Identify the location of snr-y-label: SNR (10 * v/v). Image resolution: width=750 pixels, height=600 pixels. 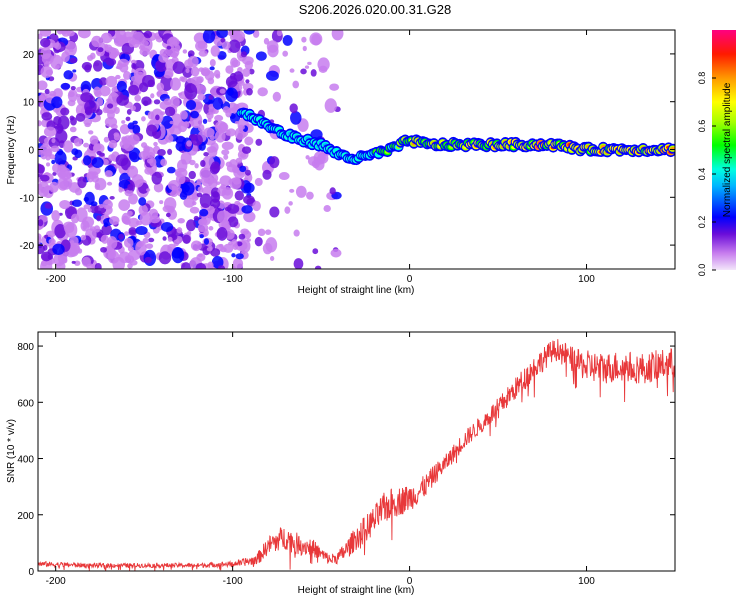
(11, 451).